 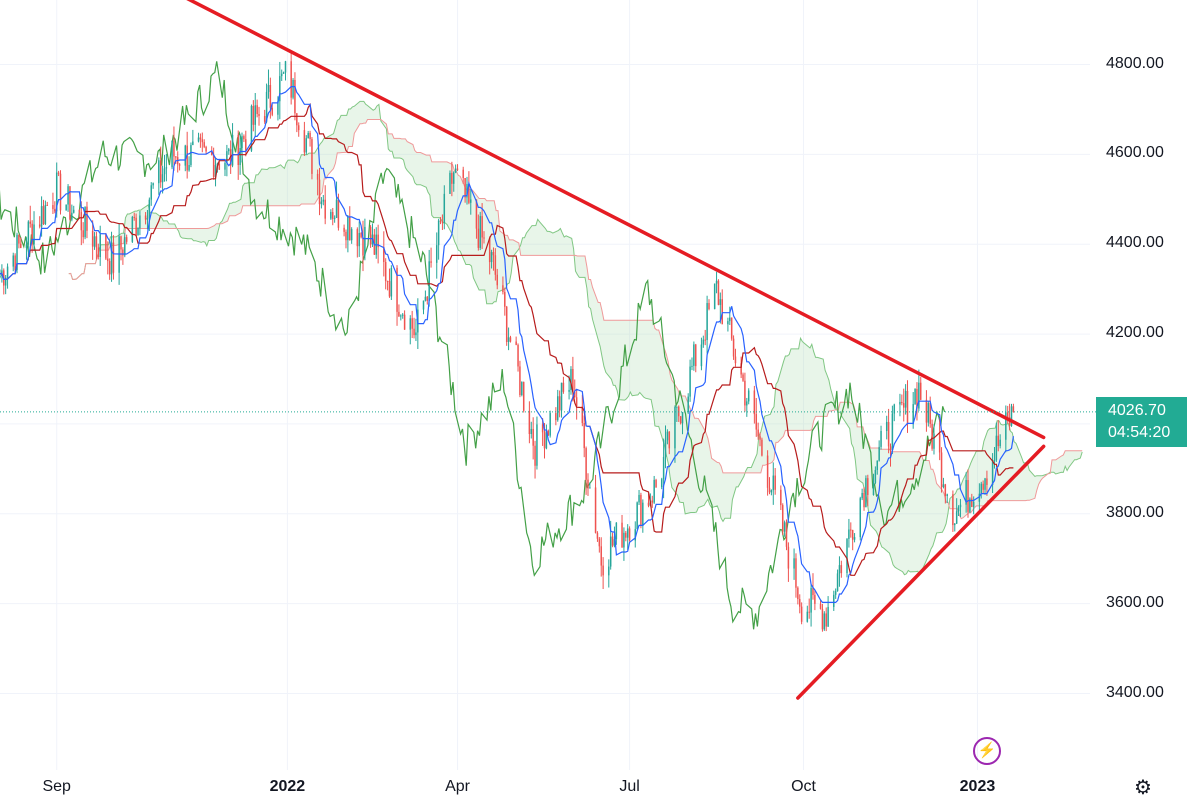 I want to click on time-tick-label: Sep, so click(x=56, y=786).